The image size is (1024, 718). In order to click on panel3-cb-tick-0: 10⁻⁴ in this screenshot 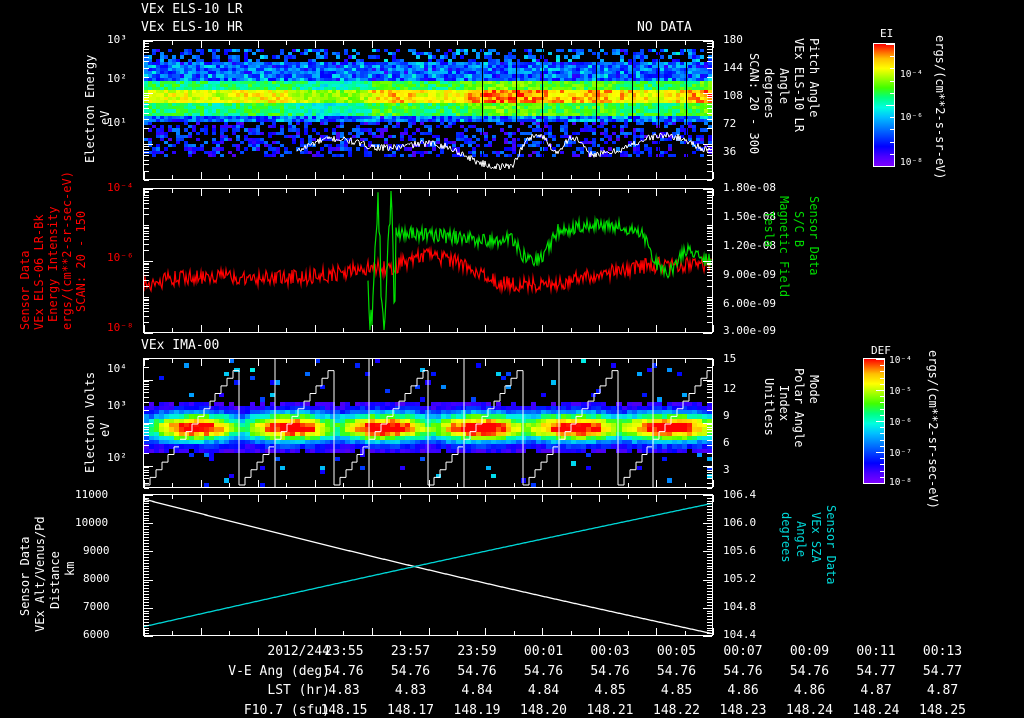, I will do `click(900, 360)`.